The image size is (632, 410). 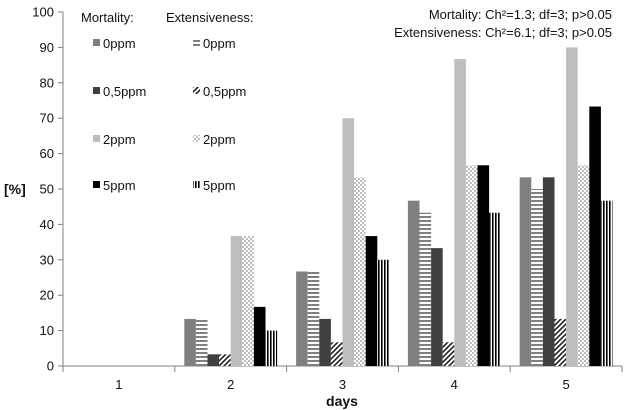 What do you see at coordinates (230, 384) in the screenshot?
I see `x-tick-label: 2` at bounding box center [230, 384].